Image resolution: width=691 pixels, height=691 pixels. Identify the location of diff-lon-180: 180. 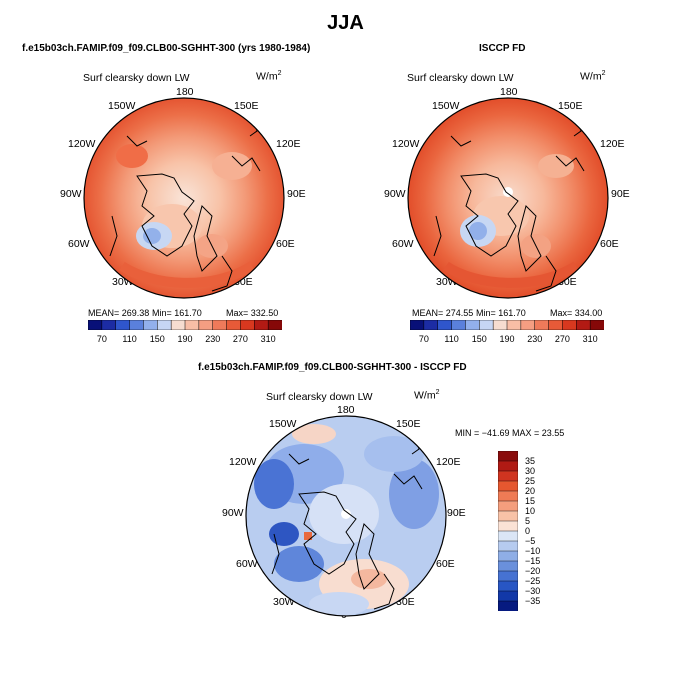
(346, 410).